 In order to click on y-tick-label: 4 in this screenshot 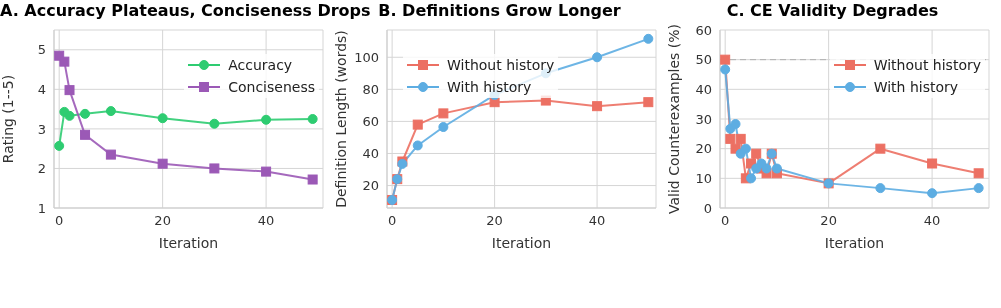, I will do `click(41, 89)`.